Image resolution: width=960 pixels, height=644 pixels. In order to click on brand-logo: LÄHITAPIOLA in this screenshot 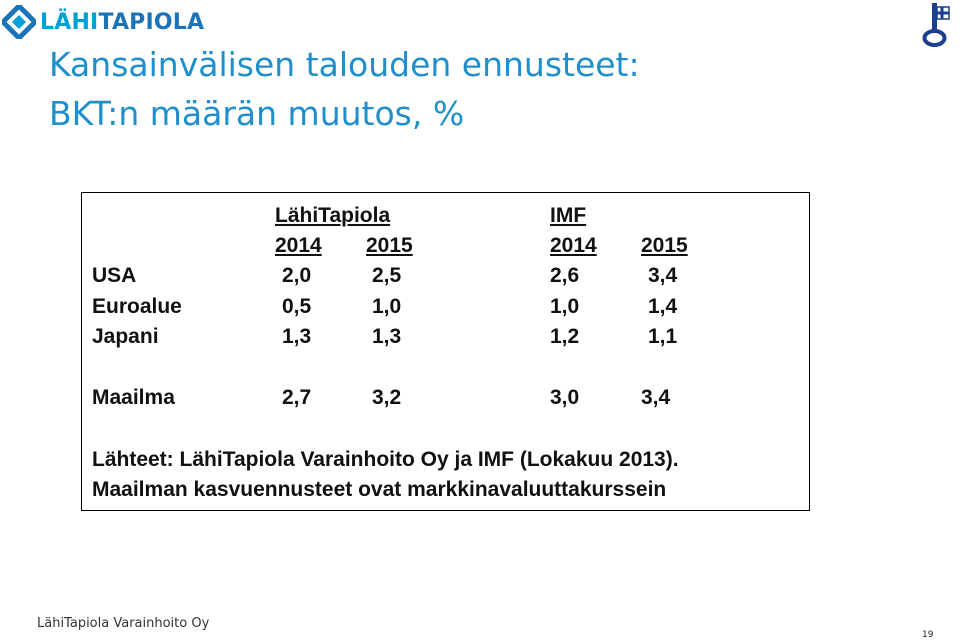, I will do `click(103, 22)`.